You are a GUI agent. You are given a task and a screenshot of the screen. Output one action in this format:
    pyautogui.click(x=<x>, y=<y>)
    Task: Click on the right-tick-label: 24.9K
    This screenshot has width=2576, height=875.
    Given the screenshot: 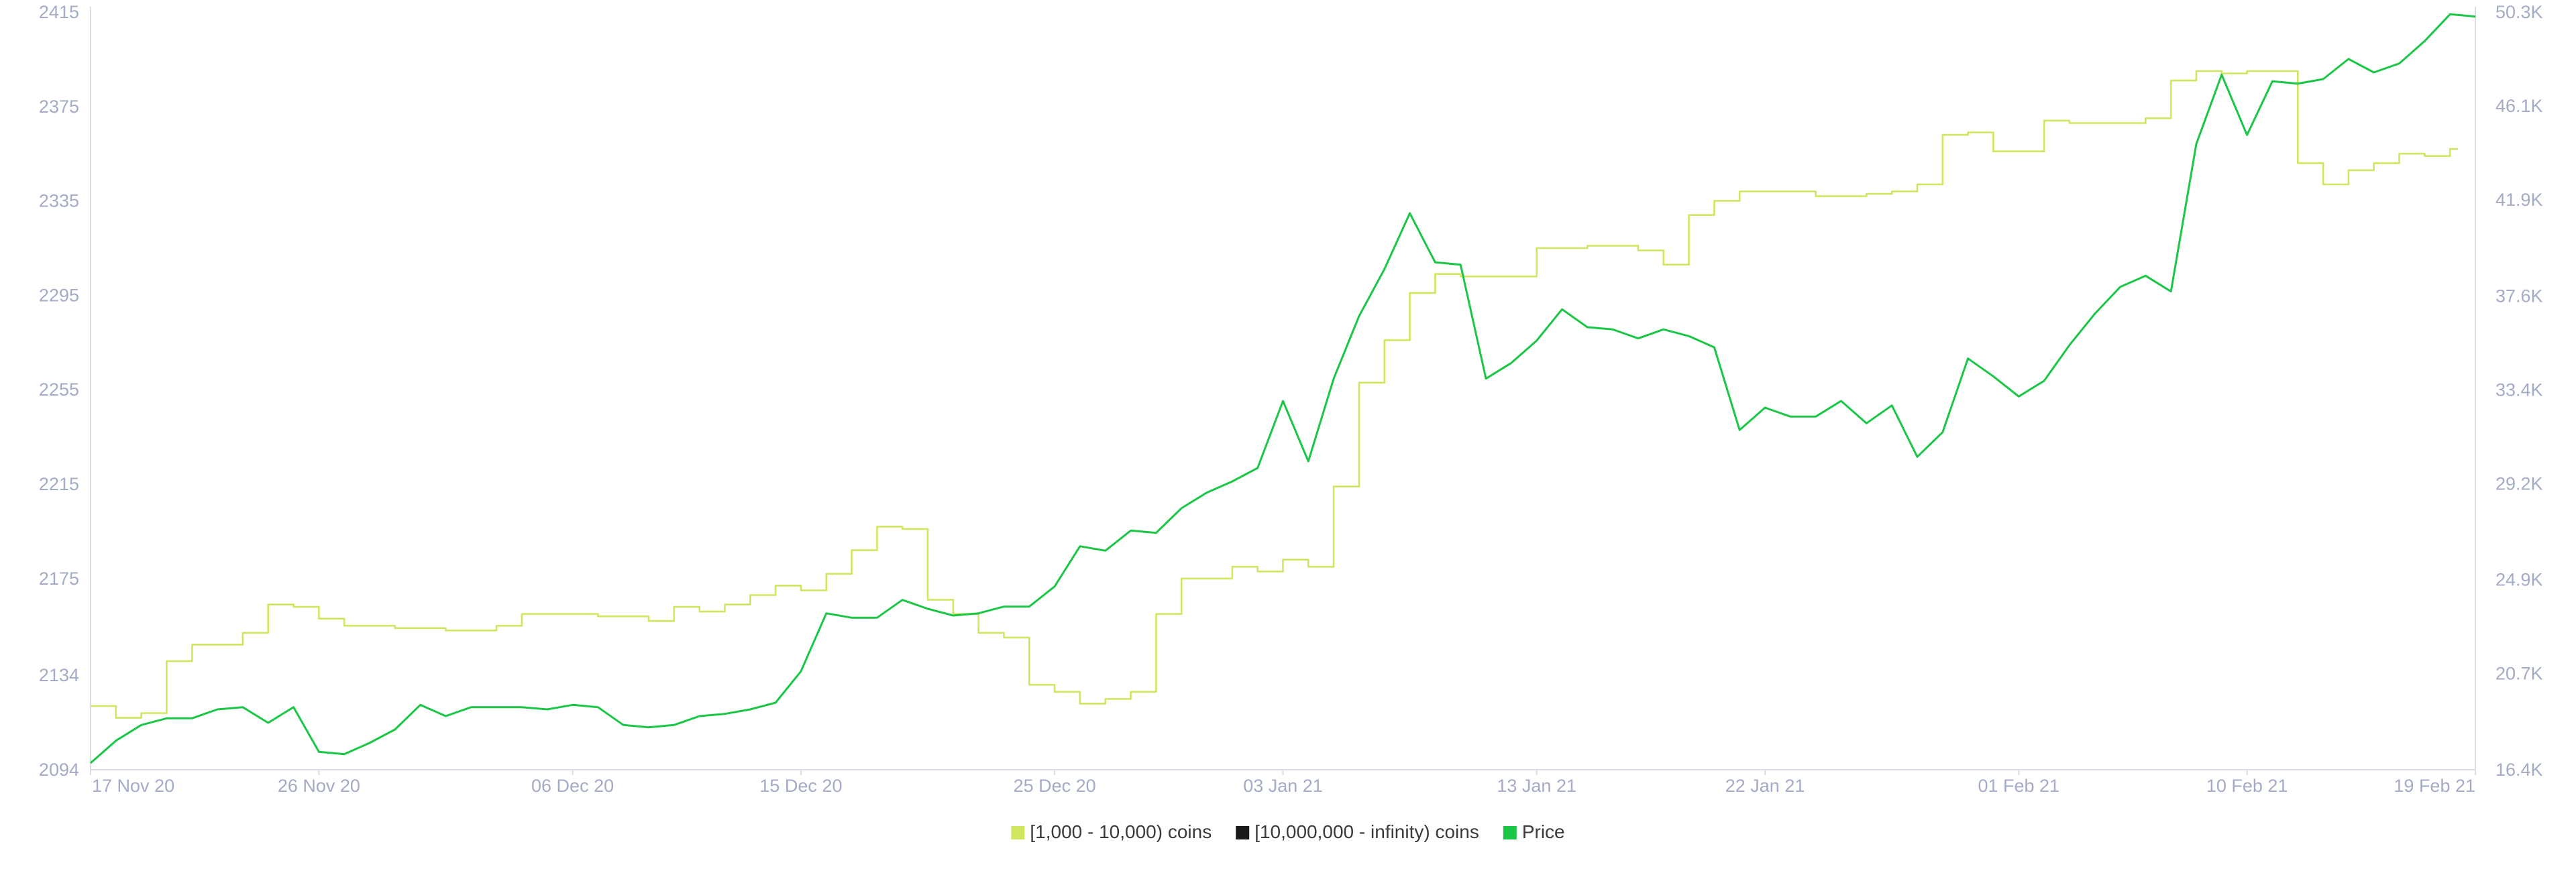 What is the action you would take?
    pyautogui.click(x=2519, y=580)
    